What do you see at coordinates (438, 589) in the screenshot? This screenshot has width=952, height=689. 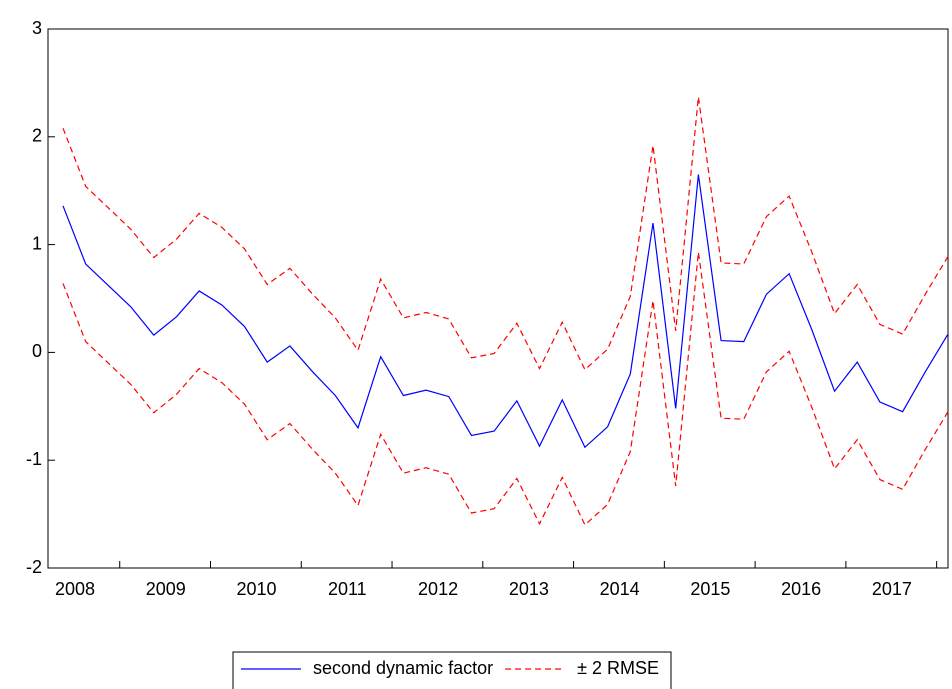 I see `x-tick-label: 2012` at bounding box center [438, 589].